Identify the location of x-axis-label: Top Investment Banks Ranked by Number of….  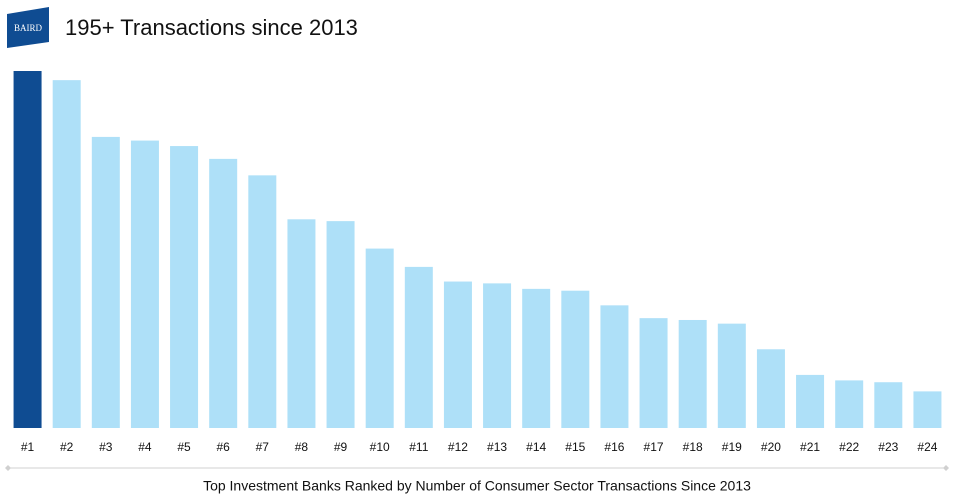
(477, 486).